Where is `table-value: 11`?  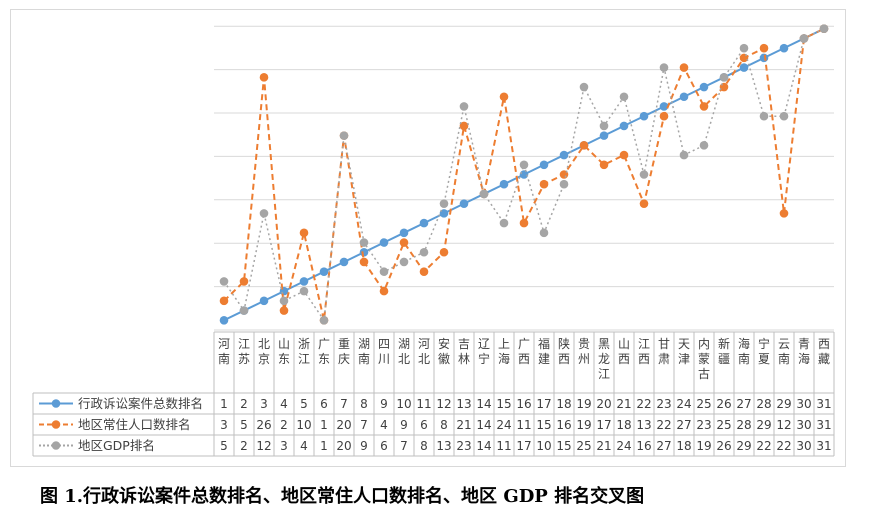
table-value: 11 is located at coordinates (523, 425).